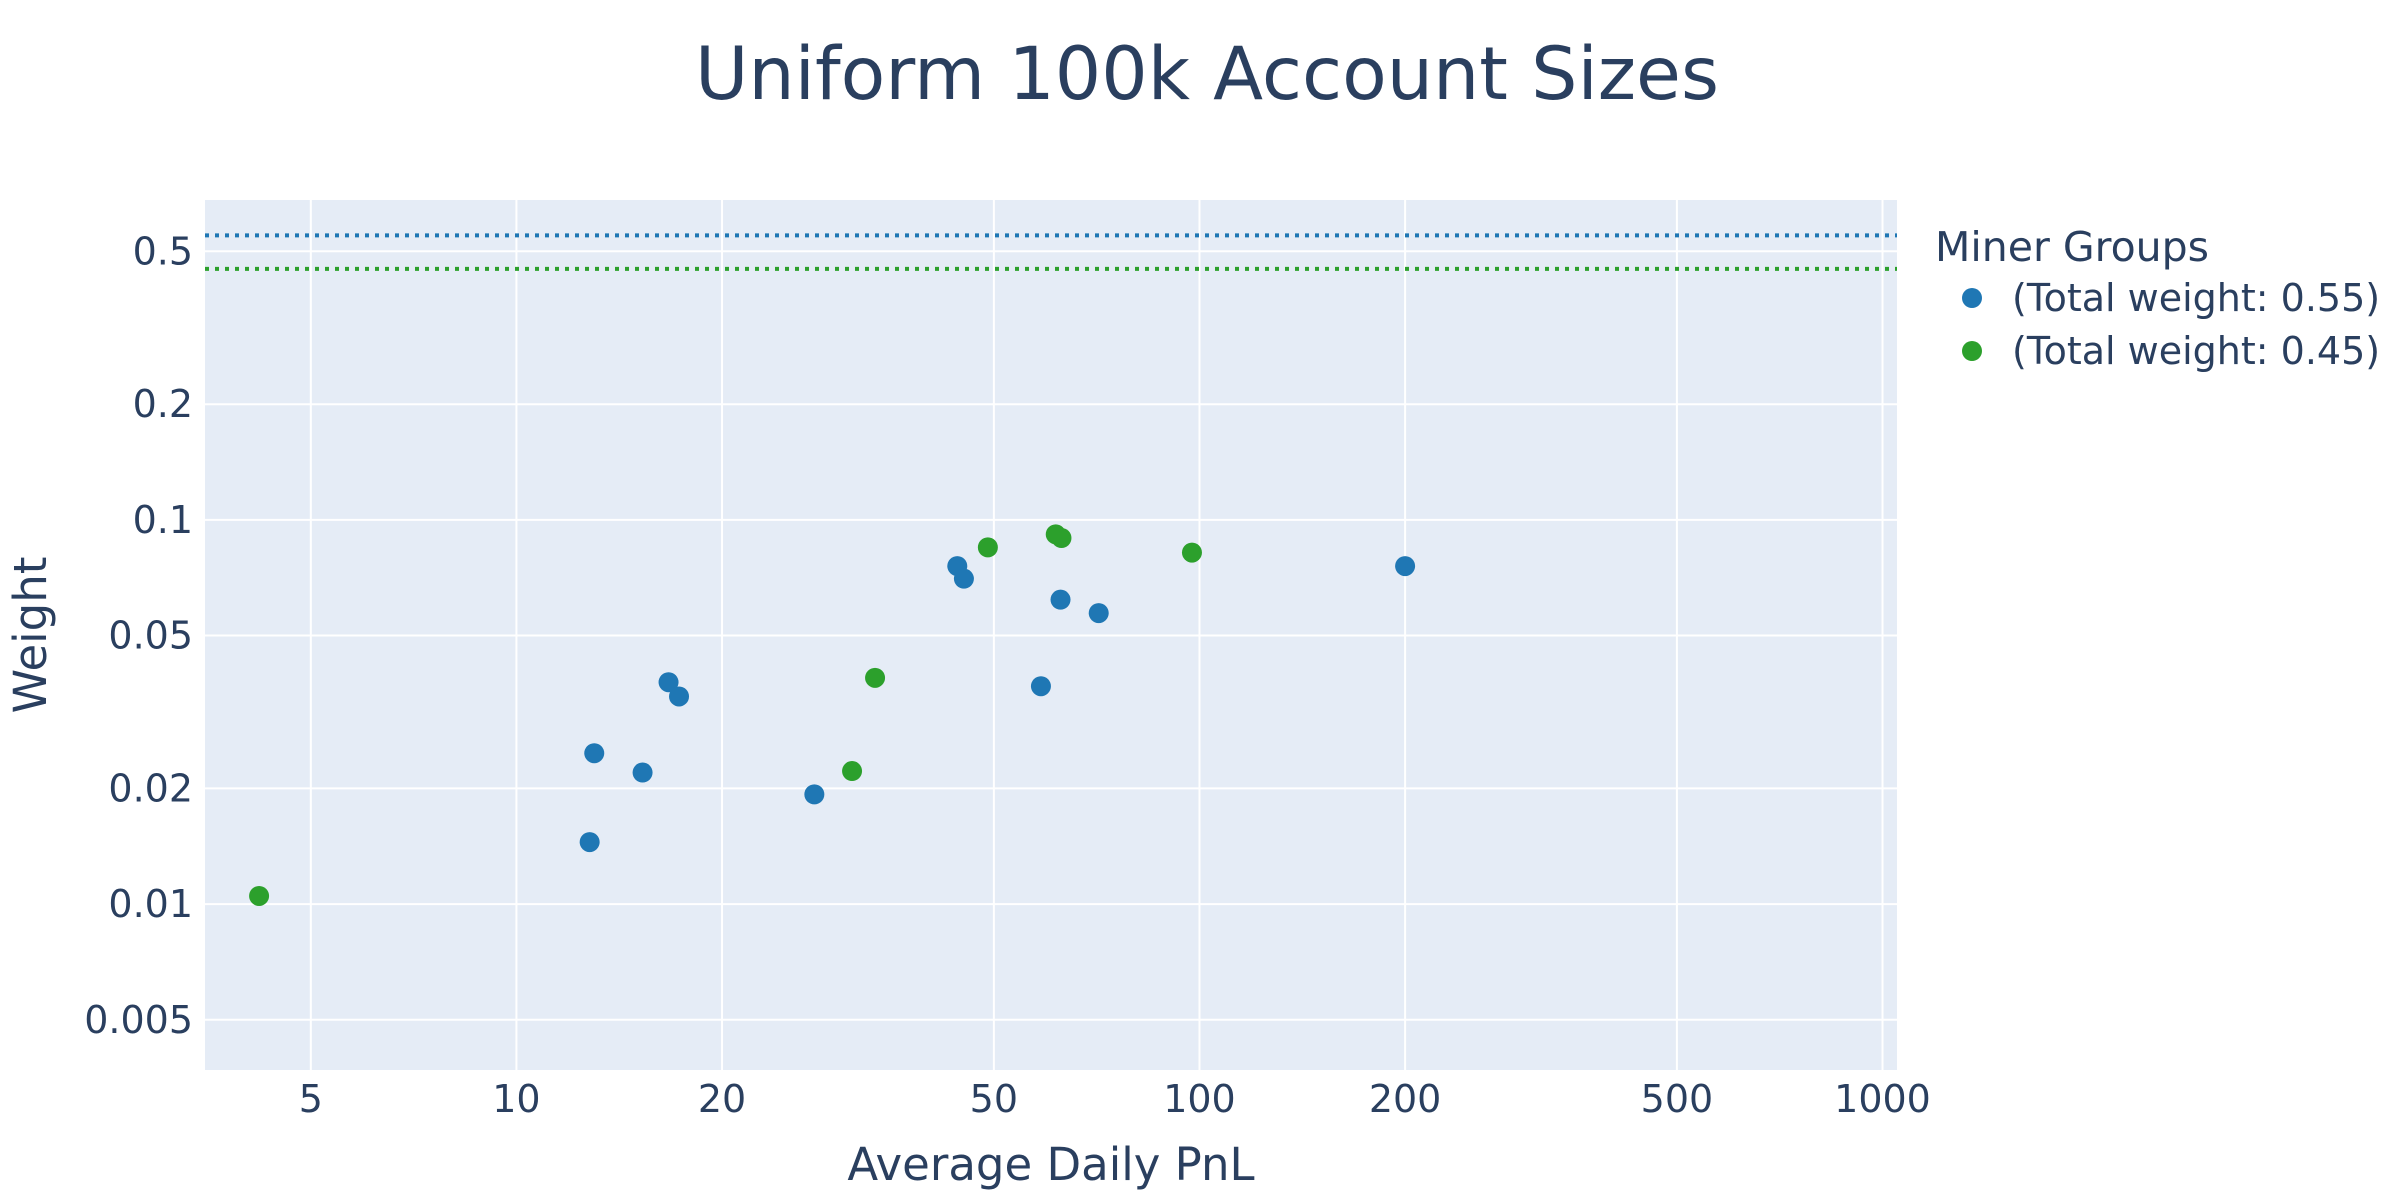  I want to click on x-axis-ticks: 5 10 20 50 100 200 500 1000, so click(1115, 1099).